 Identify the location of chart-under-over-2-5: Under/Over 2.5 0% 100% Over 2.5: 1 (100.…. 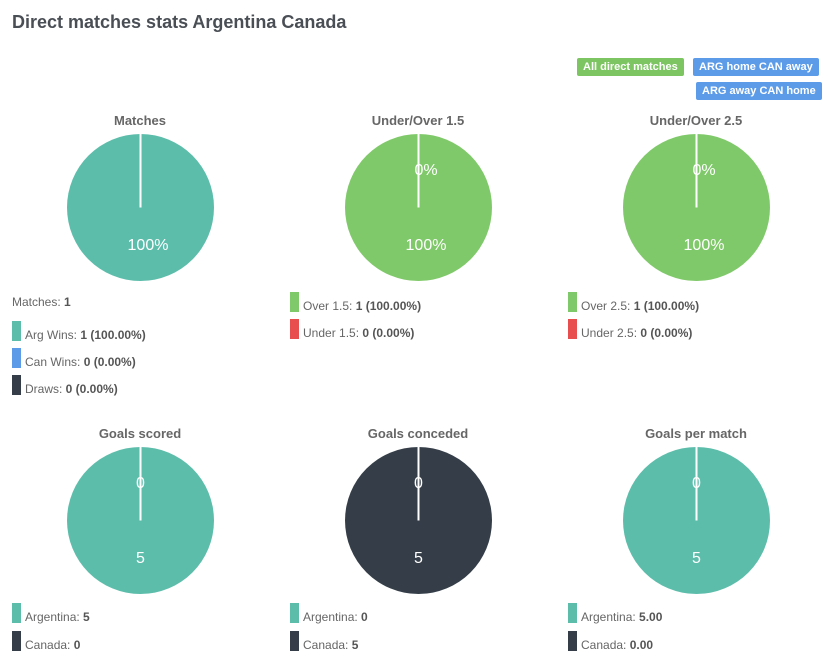
(692, 255).